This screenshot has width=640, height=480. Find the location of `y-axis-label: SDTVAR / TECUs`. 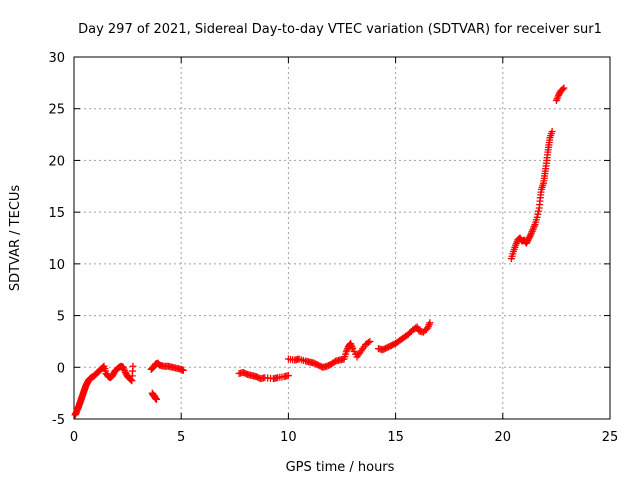

y-axis-label: SDTVAR / TECUs is located at coordinates (15, 238).